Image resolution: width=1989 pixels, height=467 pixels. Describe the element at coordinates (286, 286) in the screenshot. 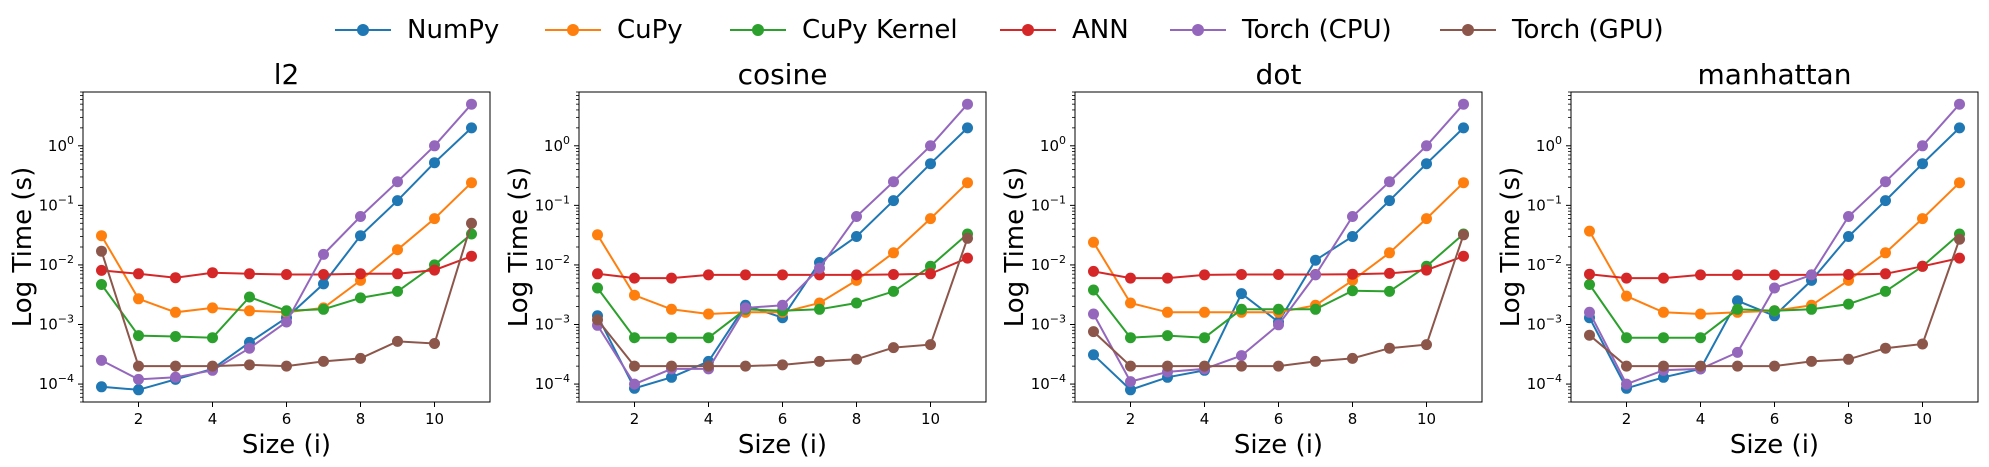

I see `series-cupy-kernel` at that location.